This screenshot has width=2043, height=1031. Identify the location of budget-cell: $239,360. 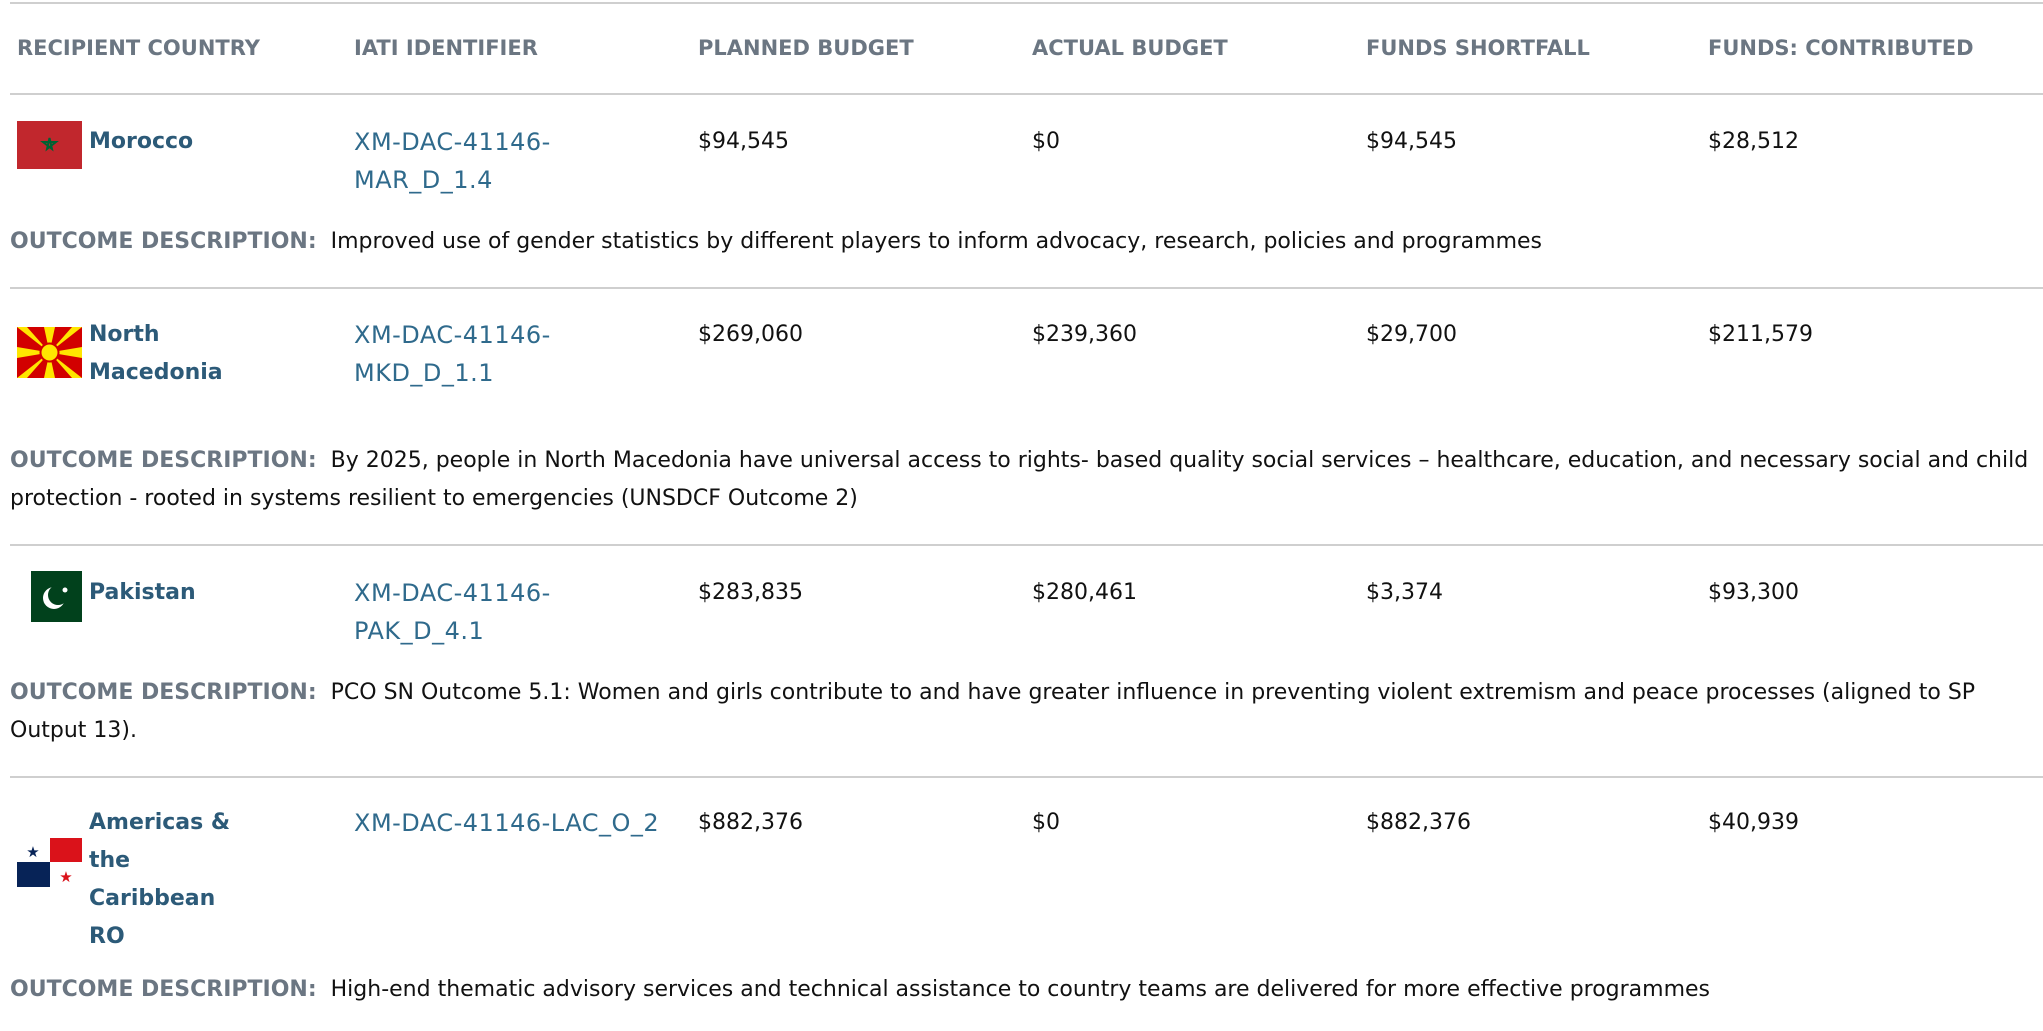
(1084, 334).